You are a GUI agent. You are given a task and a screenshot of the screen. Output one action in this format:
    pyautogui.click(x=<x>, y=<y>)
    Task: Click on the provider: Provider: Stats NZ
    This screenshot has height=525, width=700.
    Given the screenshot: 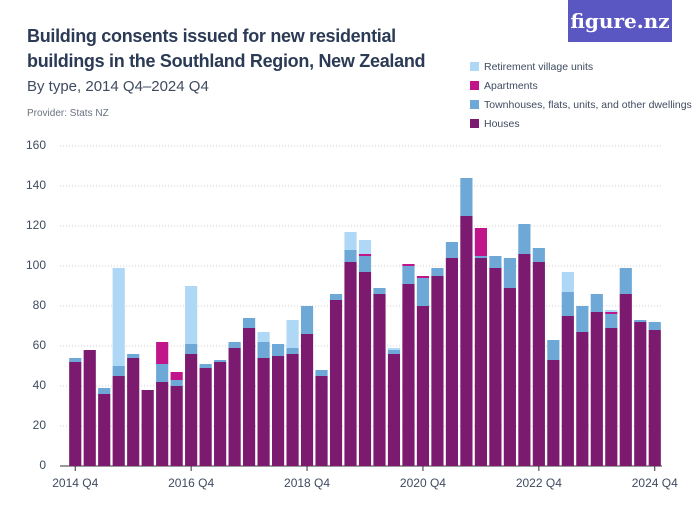 What is the action you would take?
    pyautogui.click(x=68, y=113)
    